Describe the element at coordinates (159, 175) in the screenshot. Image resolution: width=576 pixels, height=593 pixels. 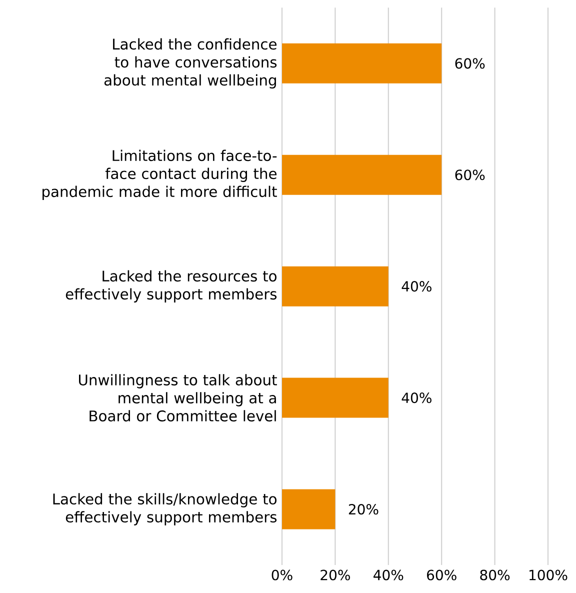
I see `y-tick-label: Limitations on face-to-face contact during the pandemic made it more difficult` at that location.